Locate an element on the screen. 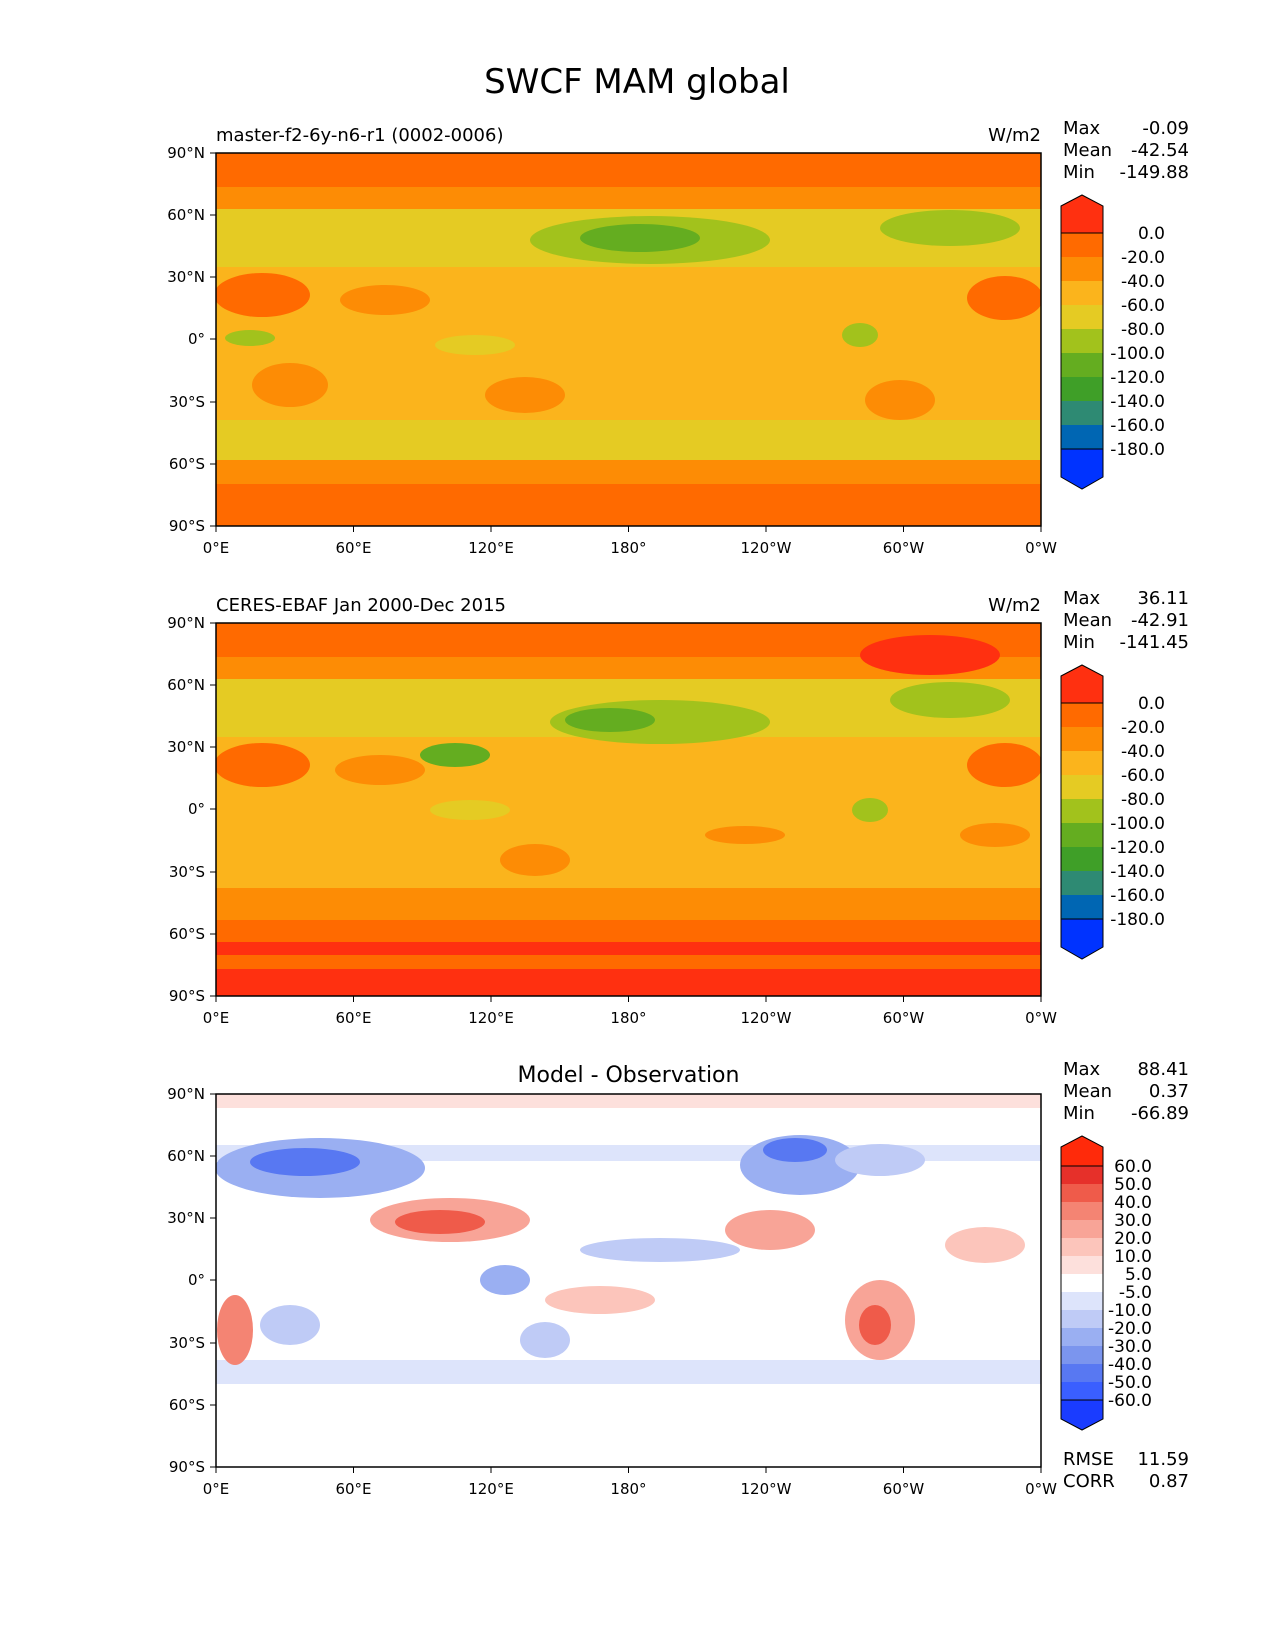  lon-tick-label: 120°E is located at coordinates (491, 1489).